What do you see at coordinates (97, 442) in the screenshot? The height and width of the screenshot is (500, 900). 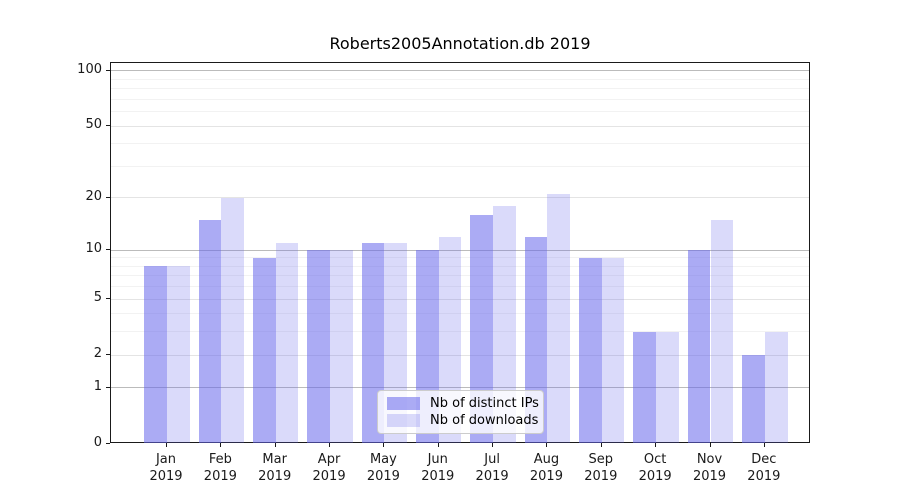 I see `y-tick-label: 0` at bounding box center [97, 442].